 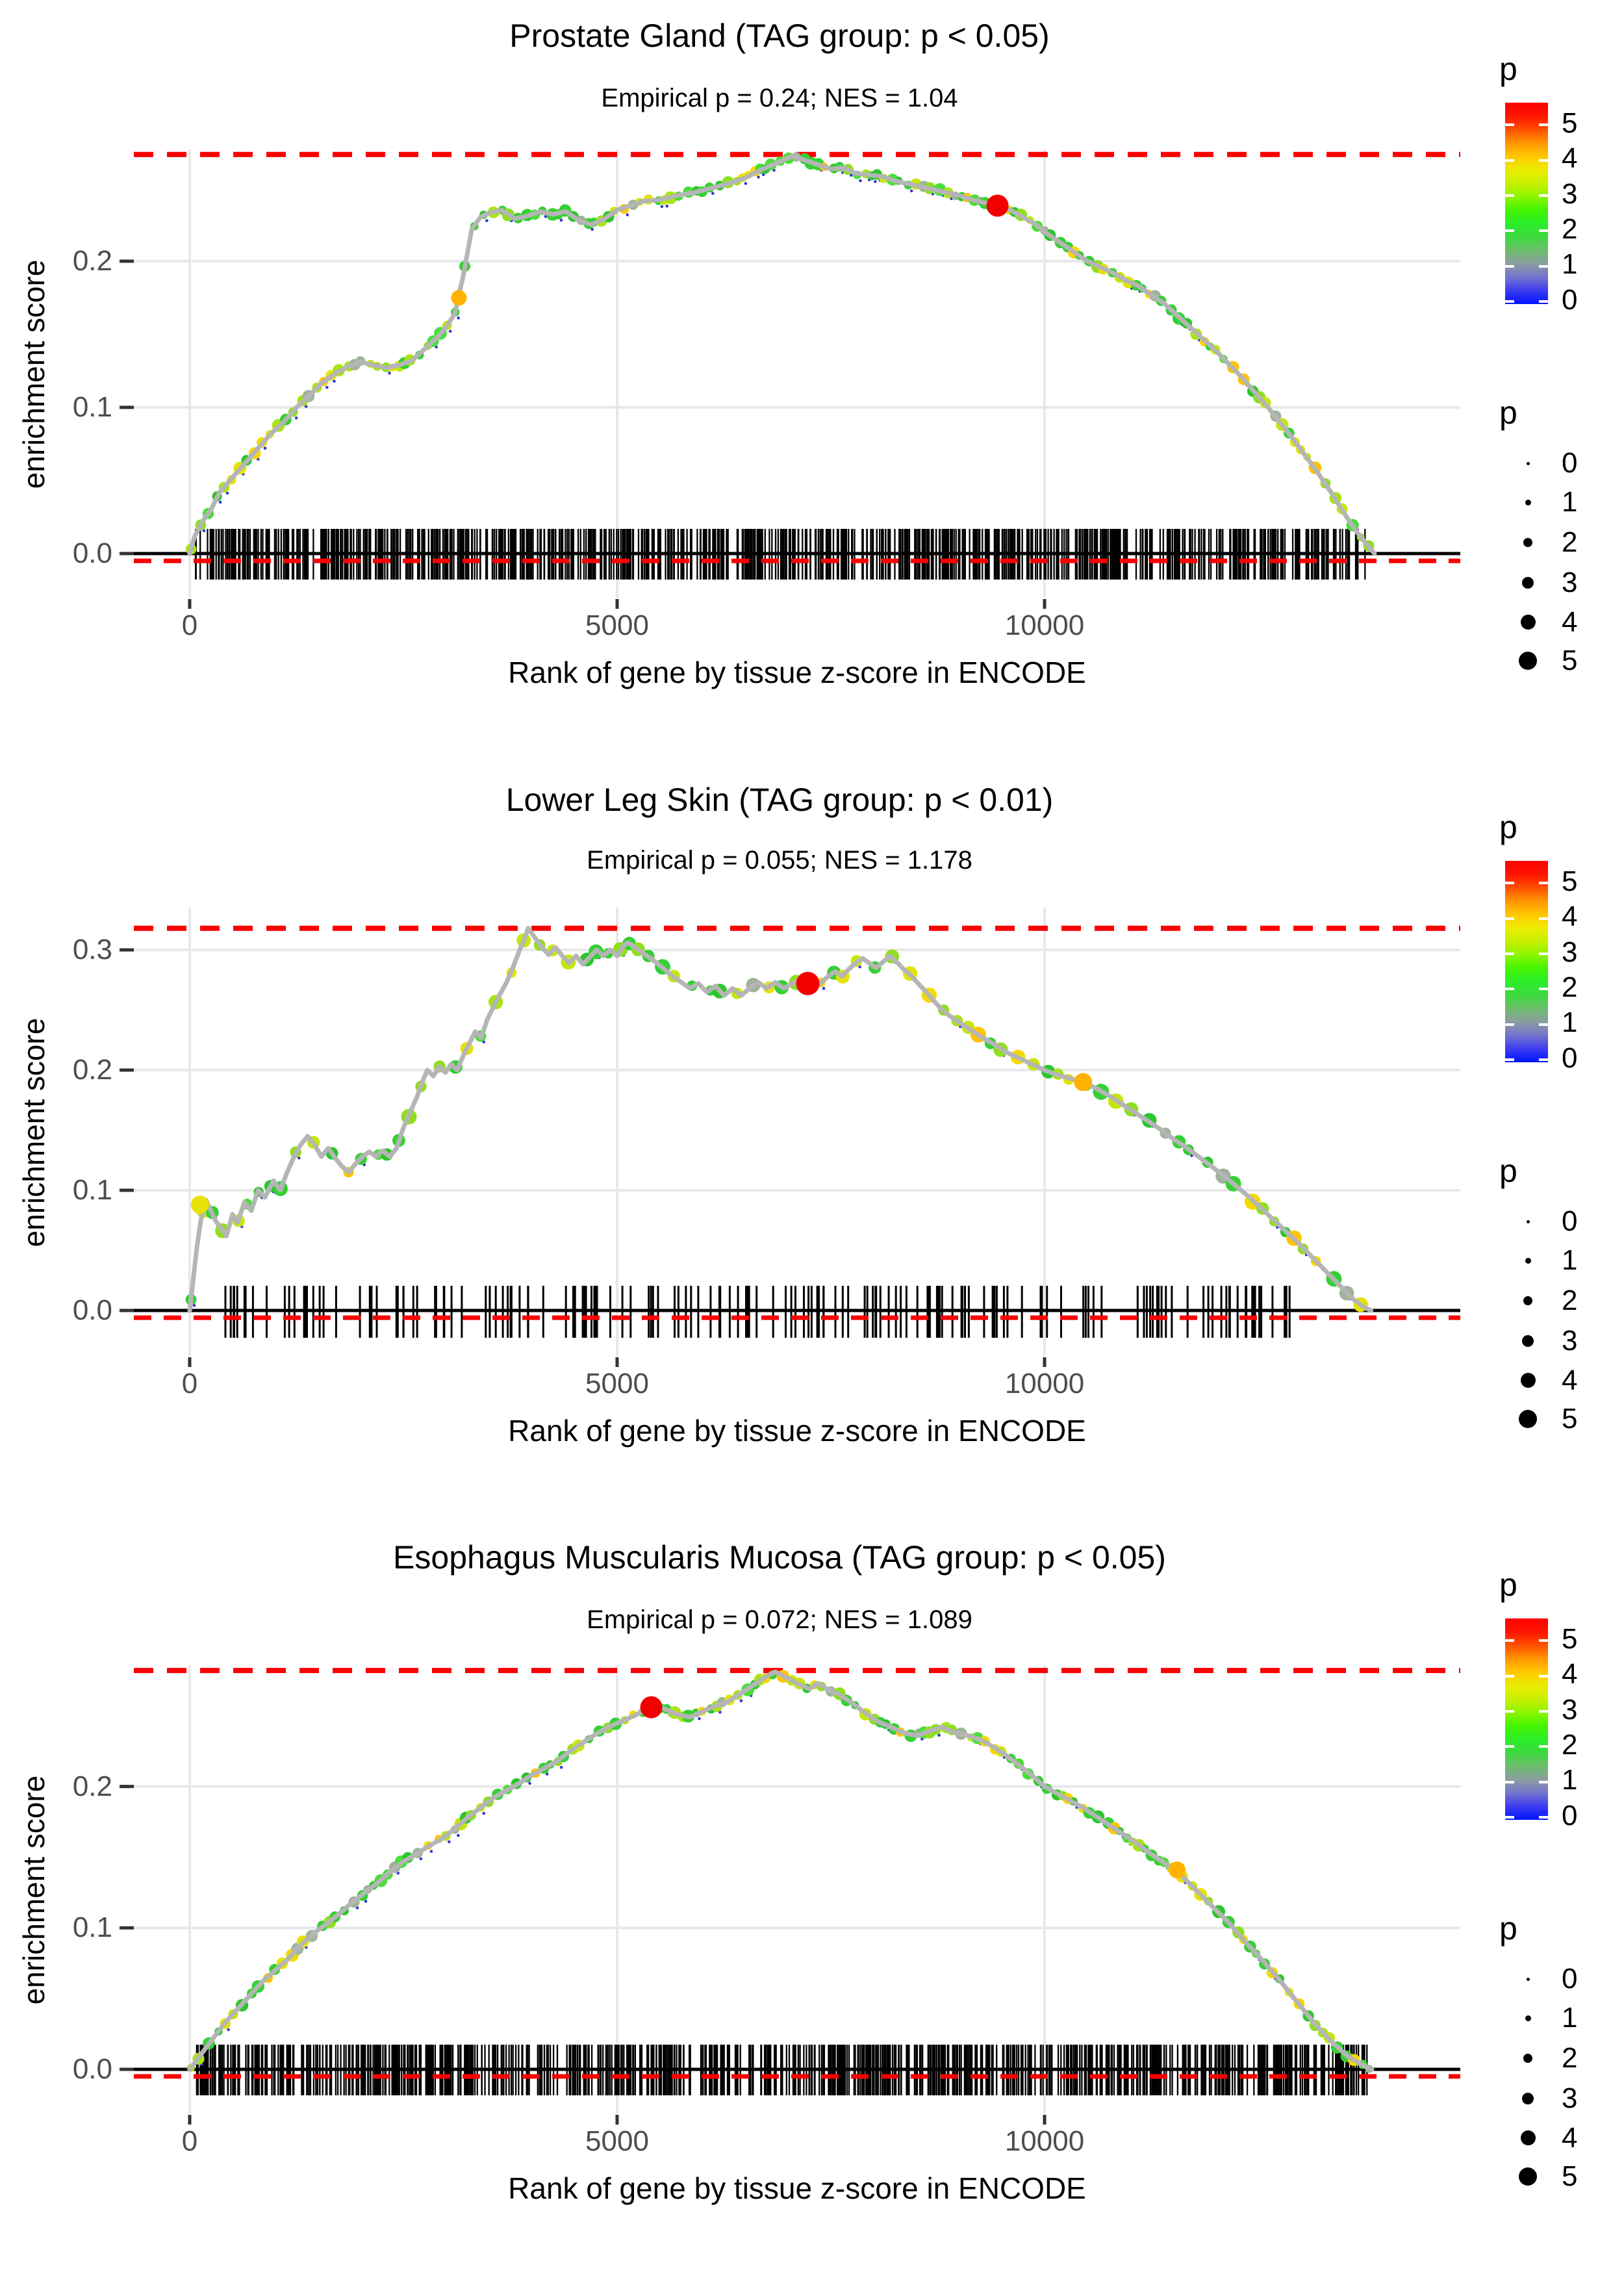 I want to click on plot-subtitle: Empirical p = 0.24; NES = 1.04, so click(x=779, y=98).